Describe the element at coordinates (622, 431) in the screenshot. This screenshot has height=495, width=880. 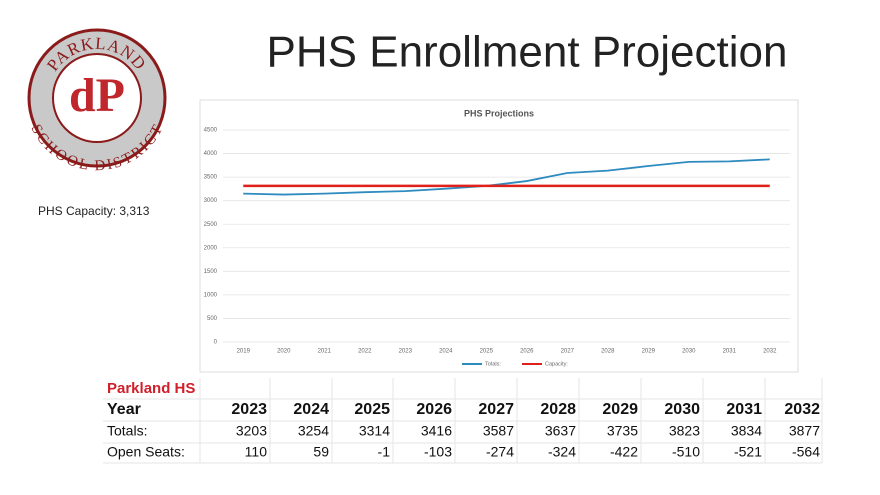
I see `table-cell: 3735` at that location.